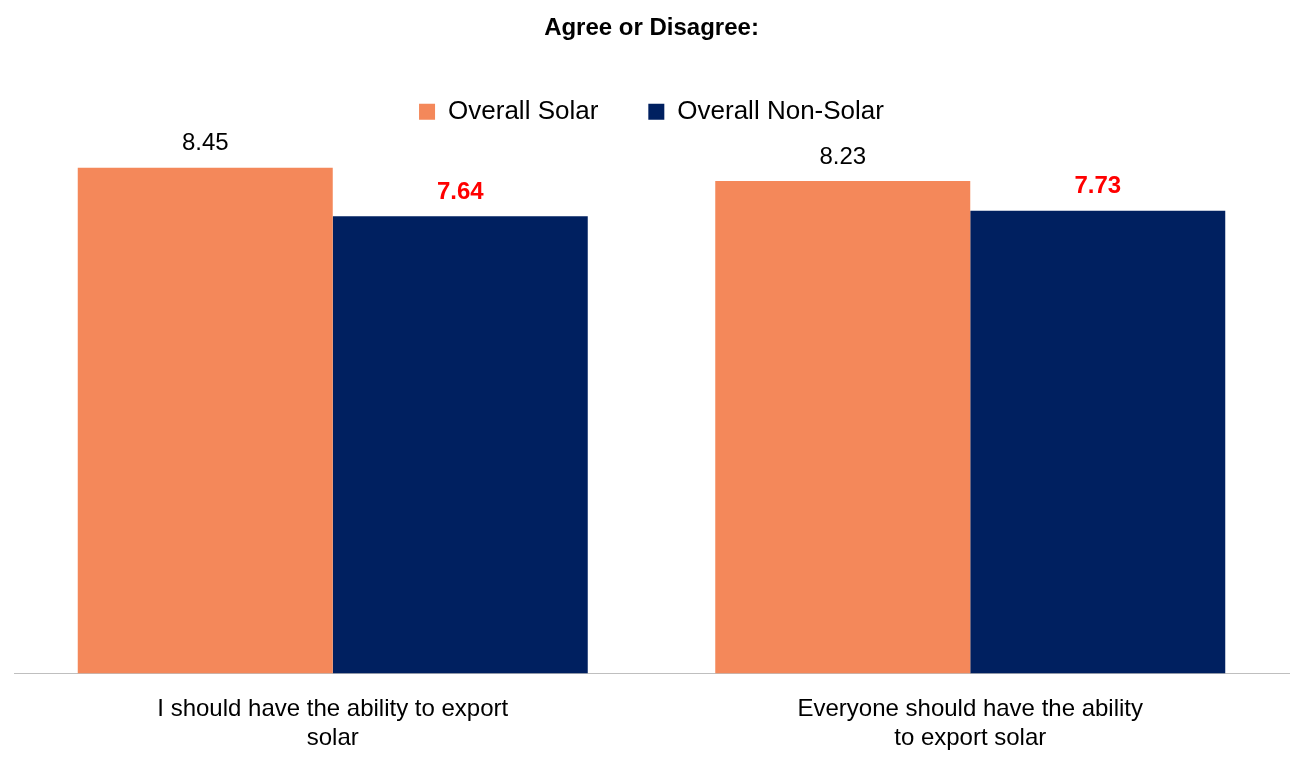 This screenshot has height=779, width=1301. I want to click on x-tick-label: Everyone should have the ability to export solar, so click(970, 722).